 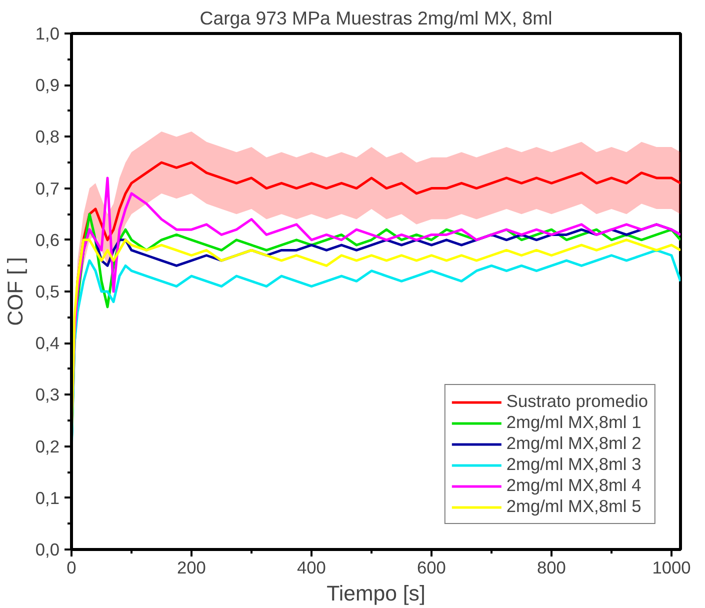 What do you see at coordinates (671, 568) in the screenshot?
I see `x-tick-label: 1000` at bounding box center [671, 568].